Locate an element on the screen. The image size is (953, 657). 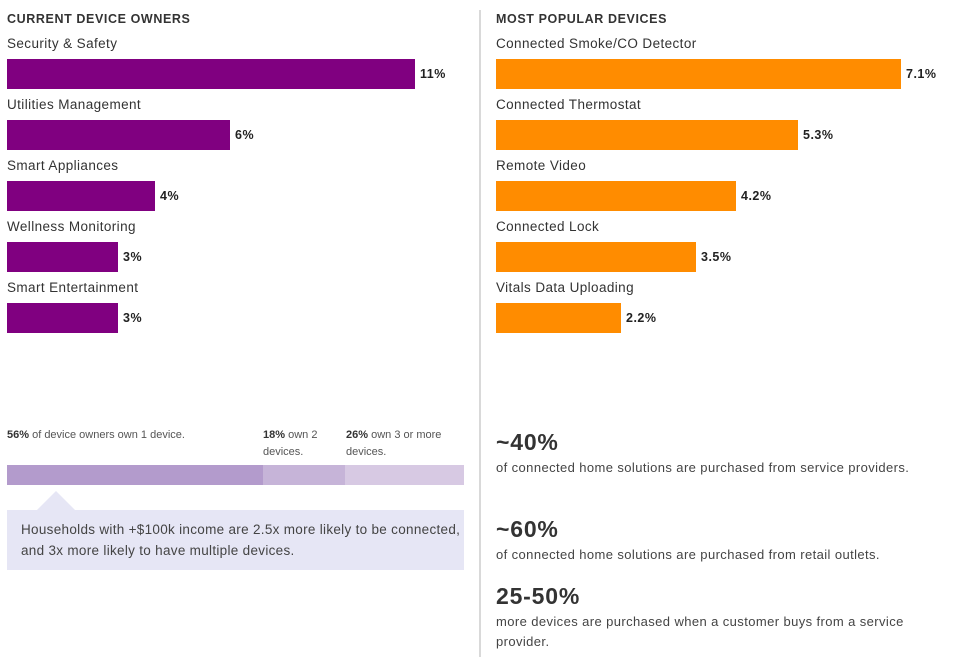
stat-big-value: 25-50% is located at coordinates (538, 596).